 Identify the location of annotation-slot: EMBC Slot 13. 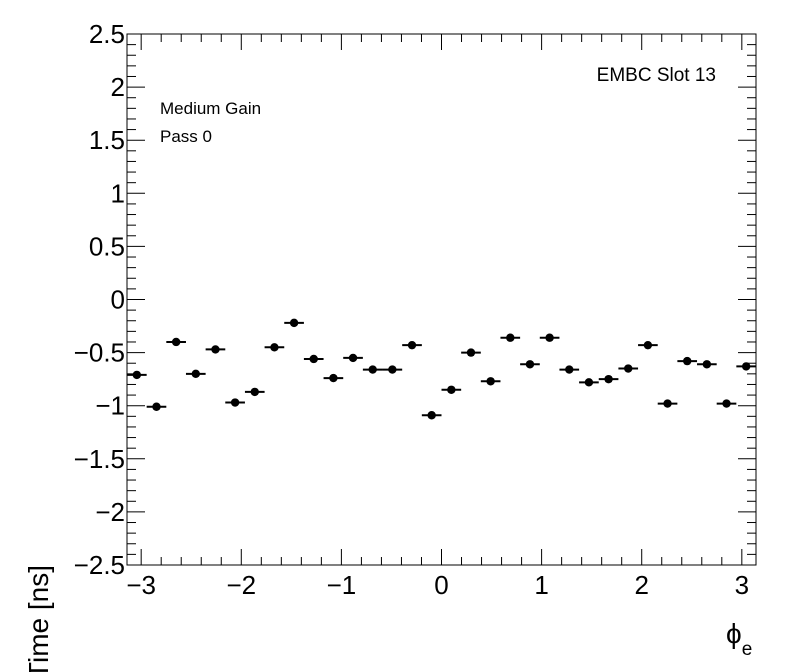
(656, 75).